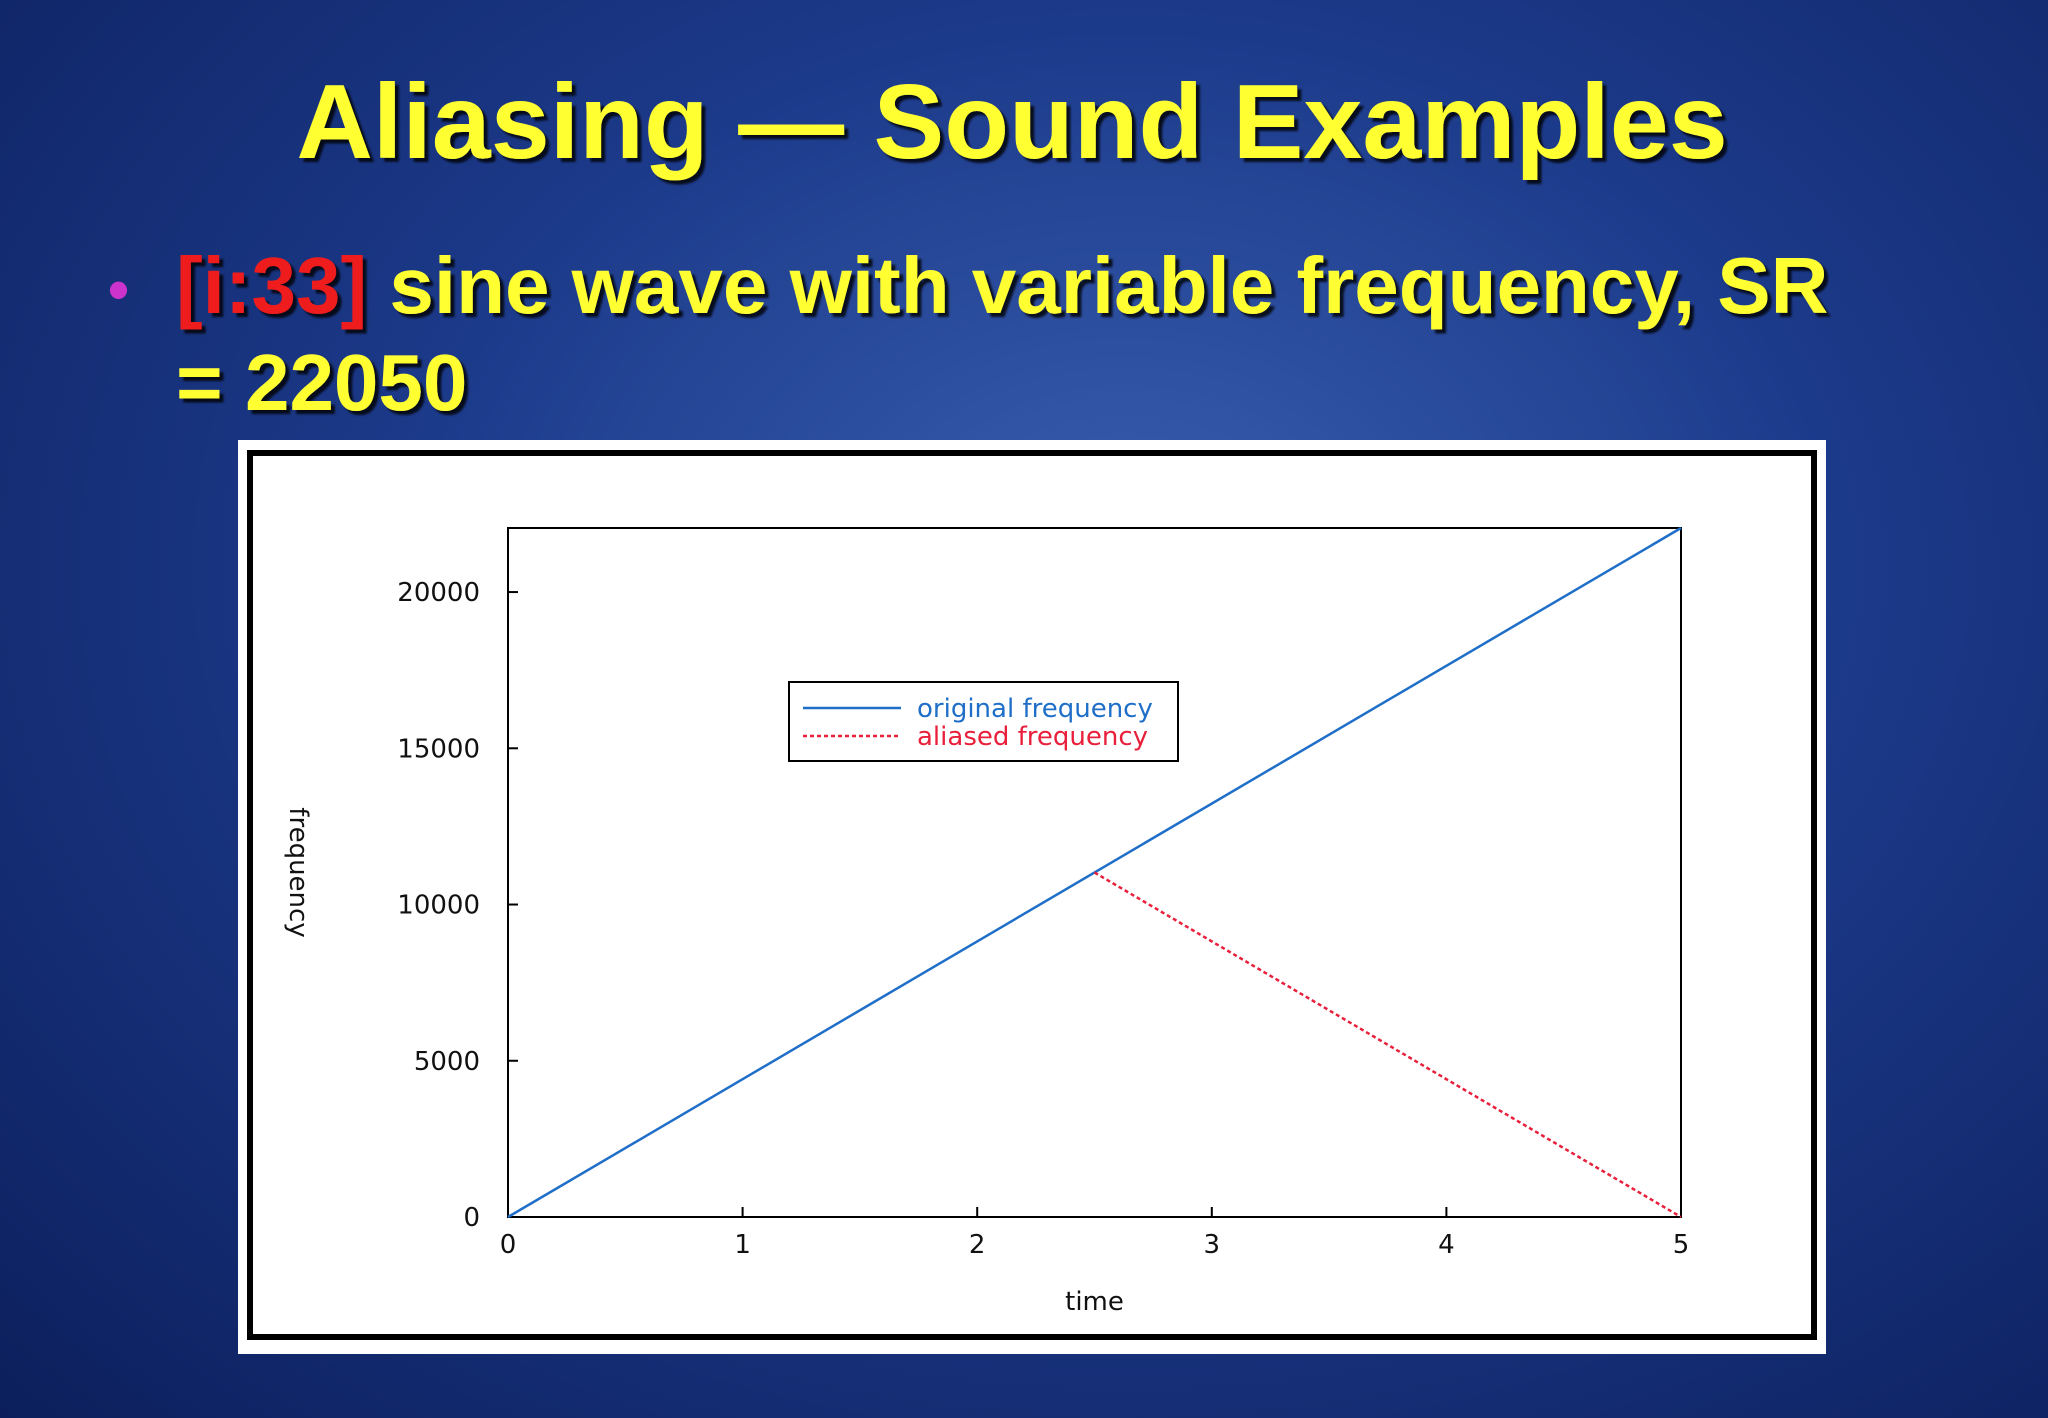  What do you see at coordinates (1032, 737) in the screenshot?
I see `legend-label: aliased frequency` at bounding box center [1032, 737].